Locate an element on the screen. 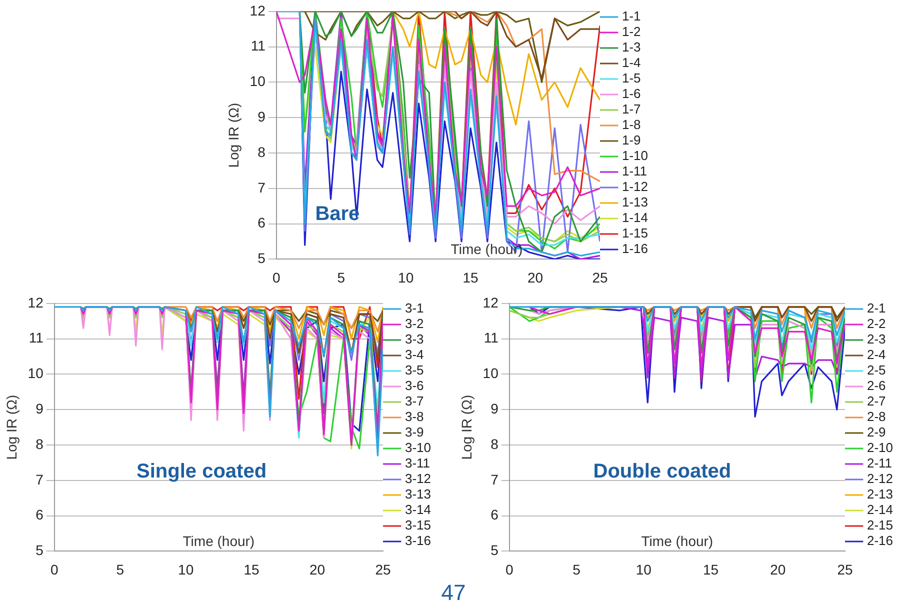 Image resolution: width=907 pixels, height=614 pixels. text: 47 is located at coordinates (453, 593).